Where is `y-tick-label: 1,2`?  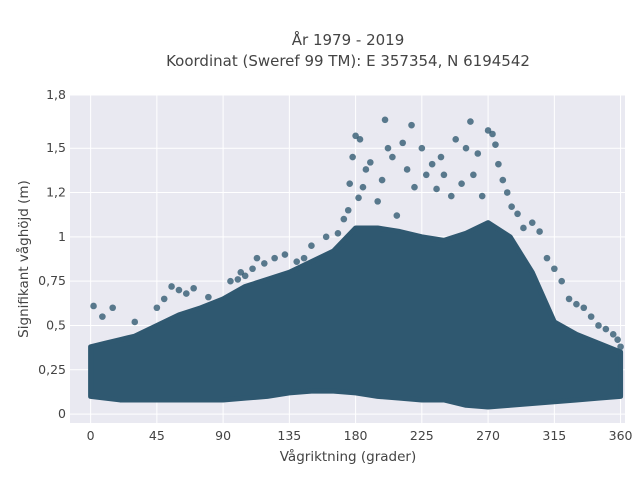
y-tick-label: 1,2 is located at coordinates (56, 192).